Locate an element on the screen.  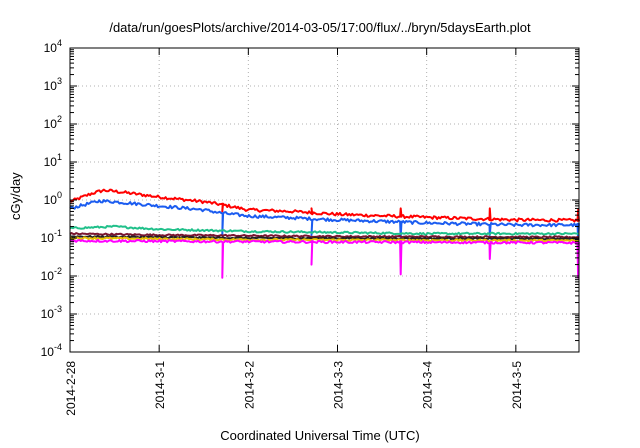
y-tick-label: 10⁰ is located at coordinates (53, 198).